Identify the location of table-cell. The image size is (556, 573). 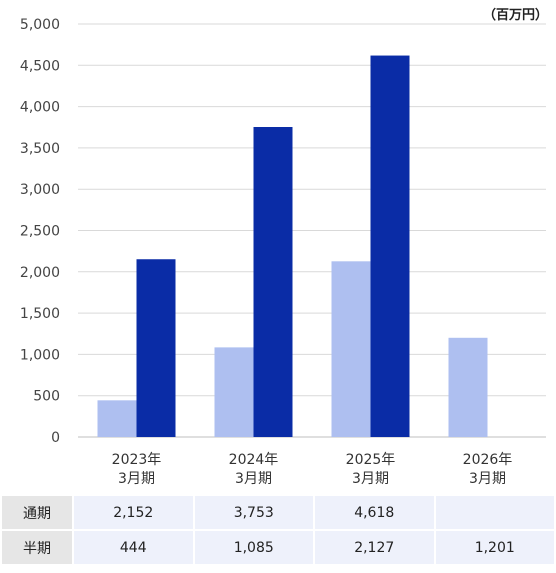
(494, 512).